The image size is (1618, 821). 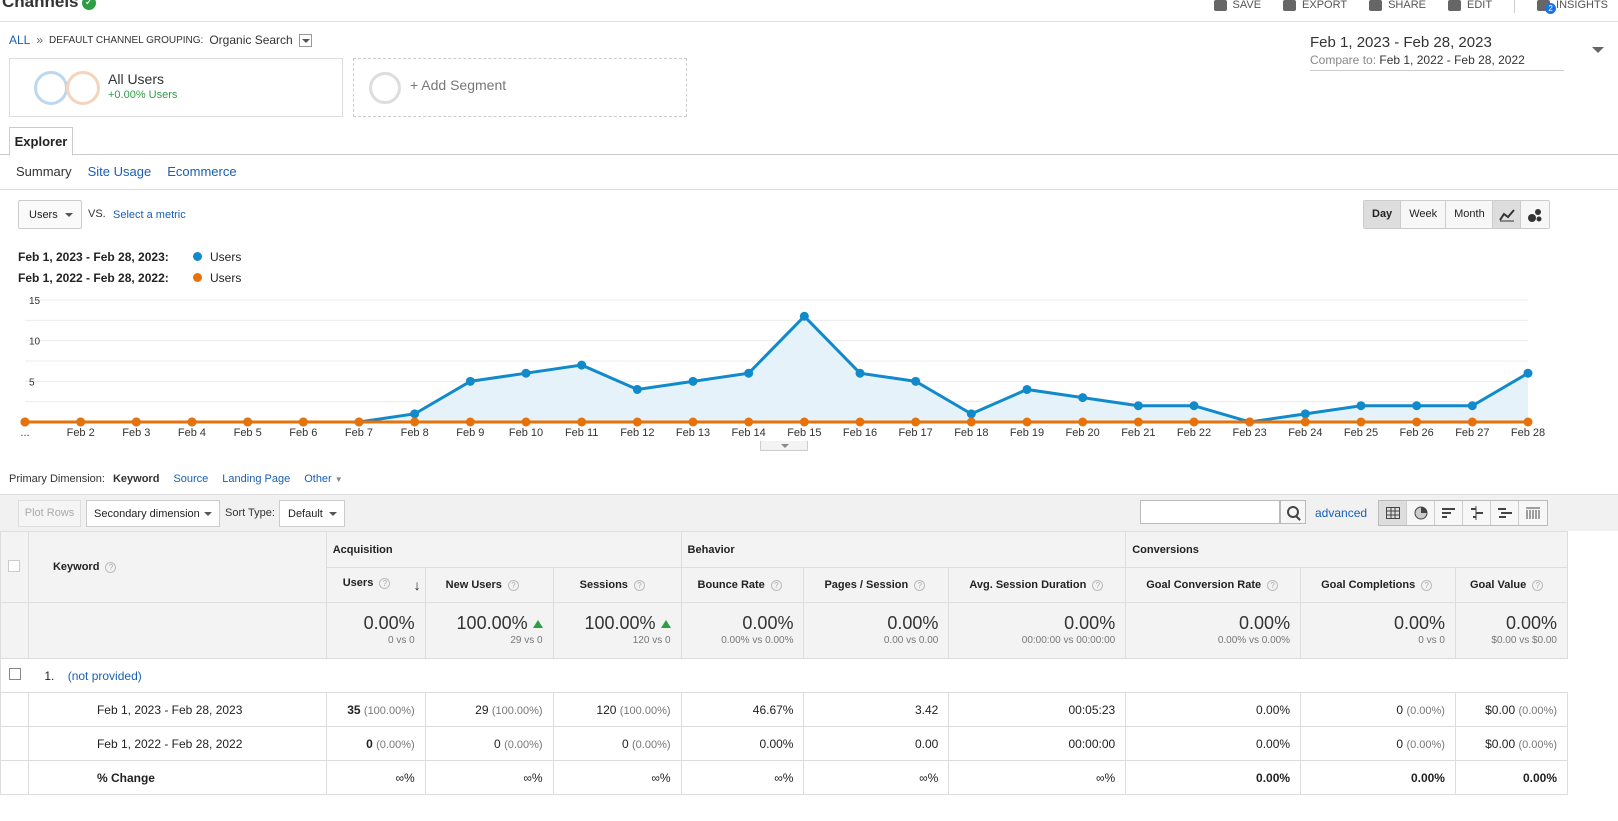 I want to click on sort-type-dropdown: Default, so click(x=312, y=513).